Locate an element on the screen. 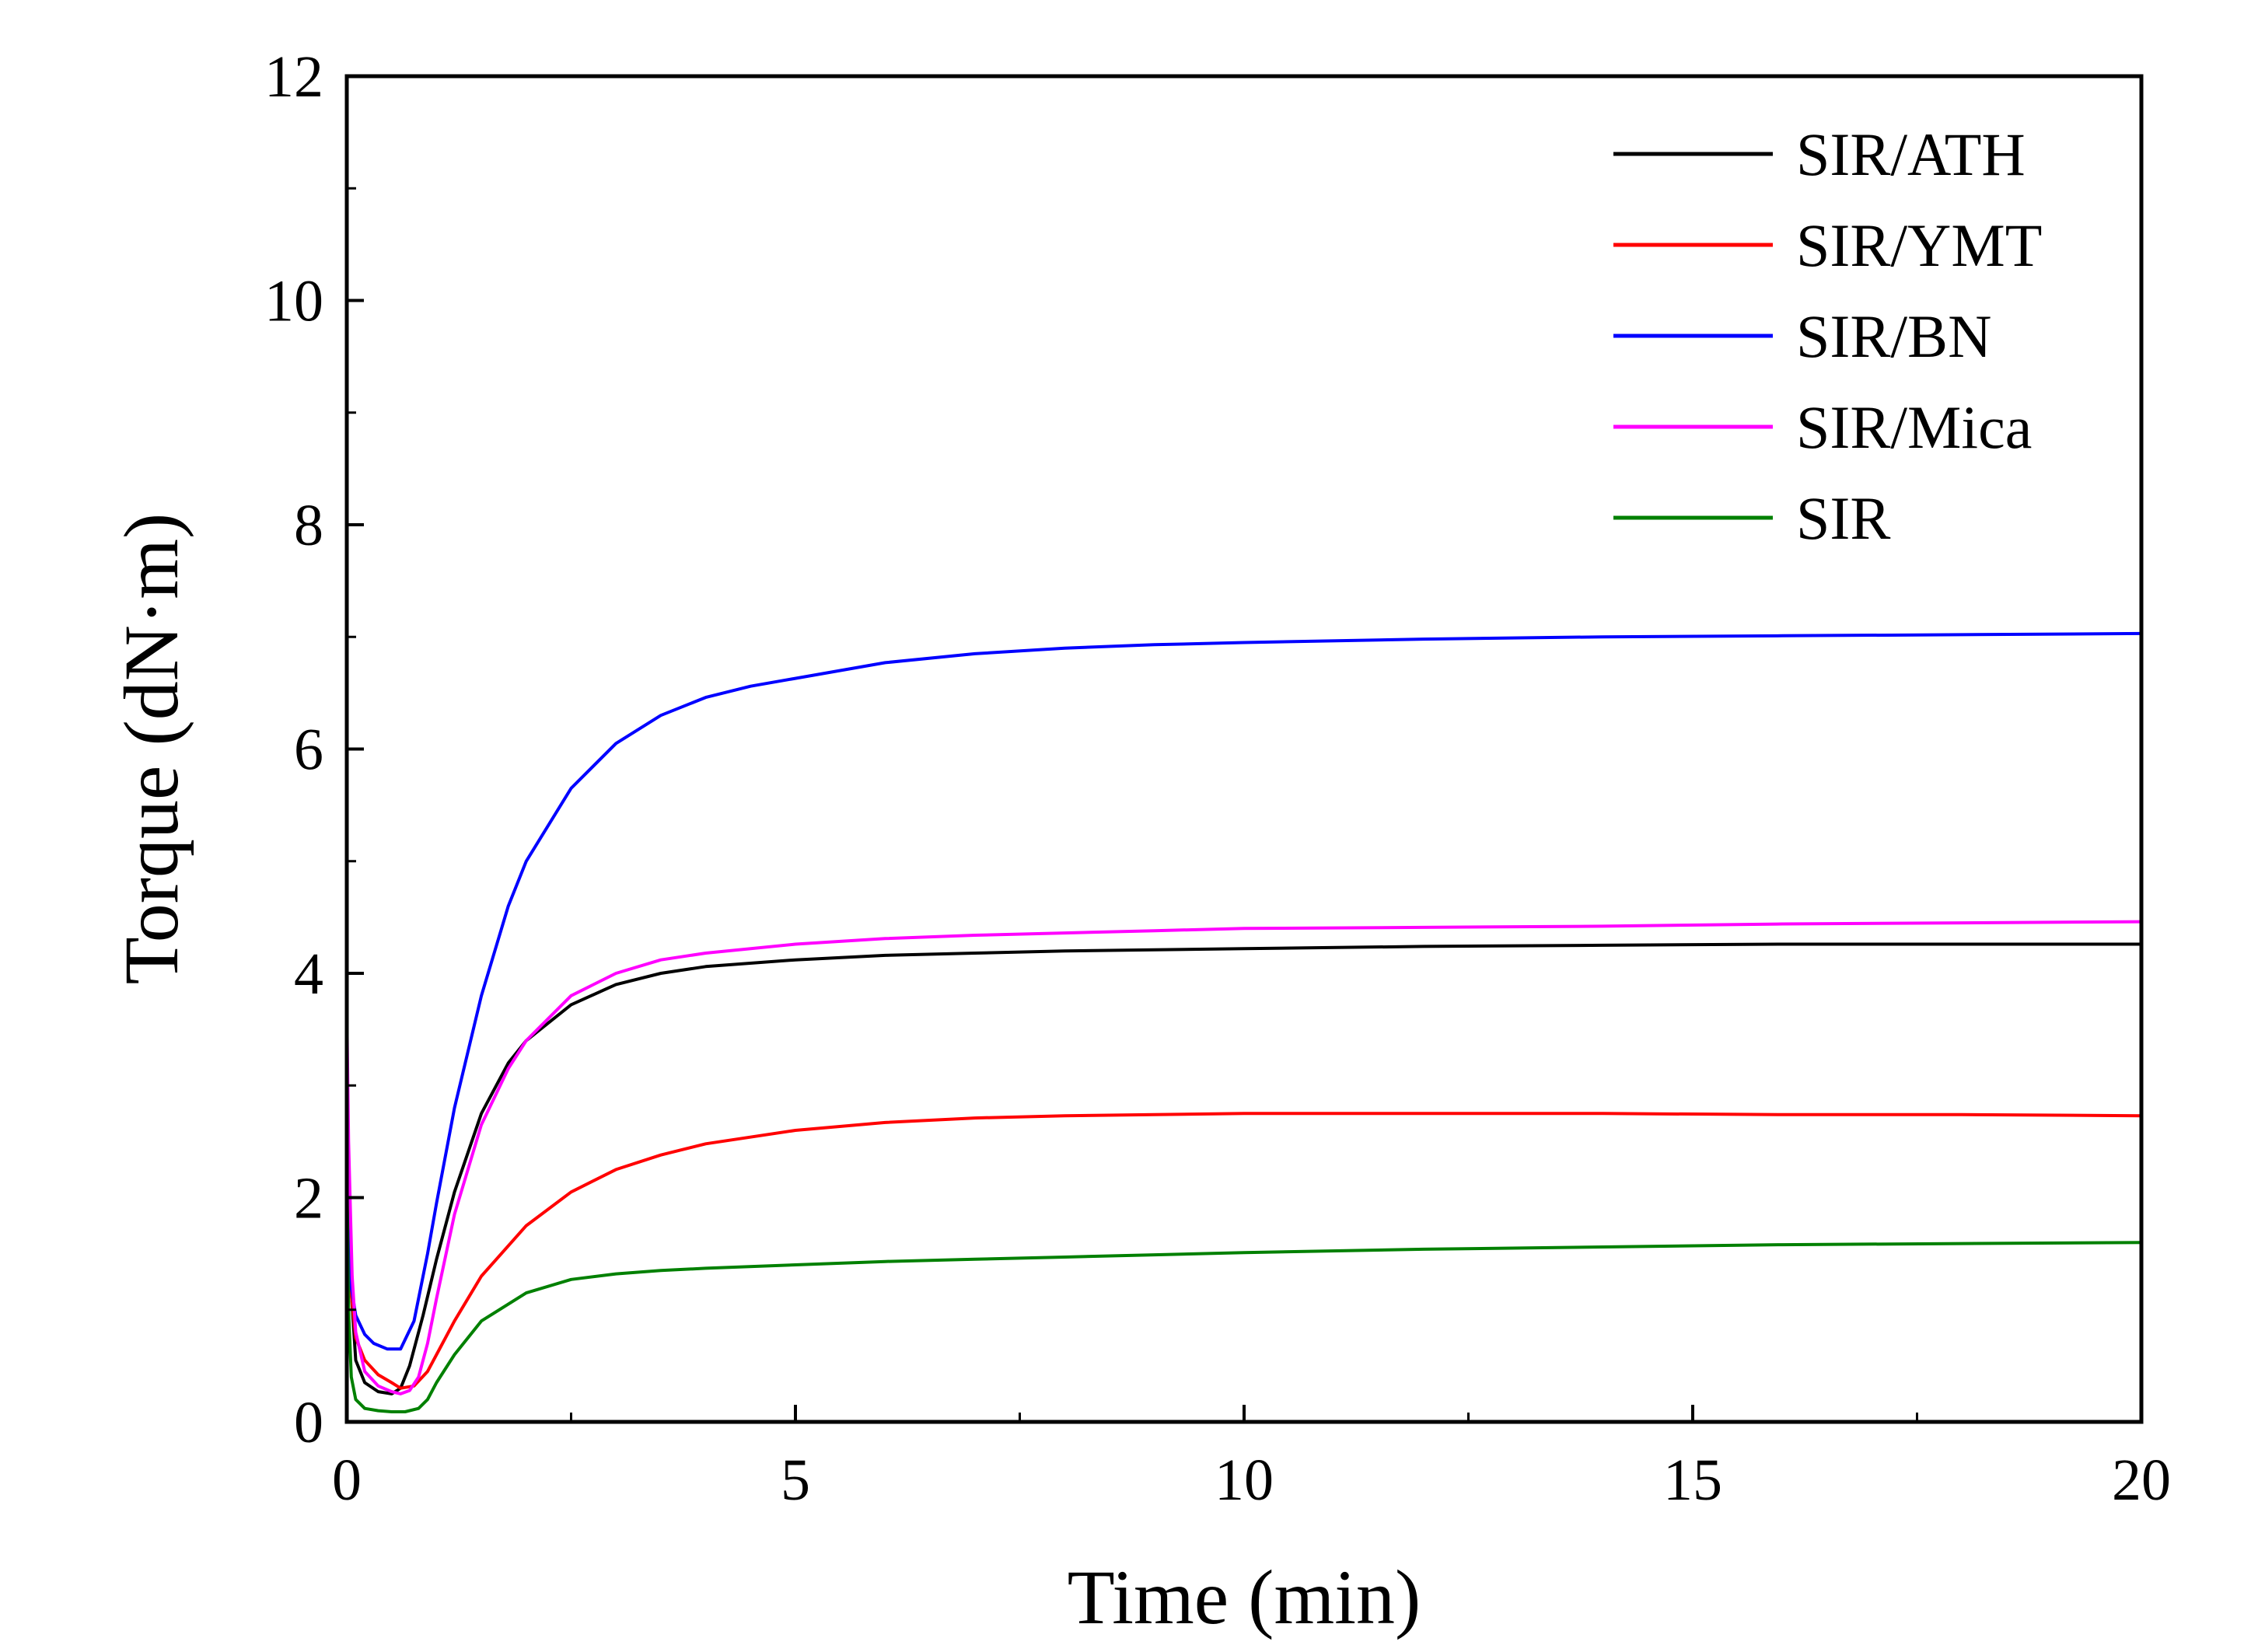  y-axis-title: Torque (dN·m) is located at coordinates (151, 749).